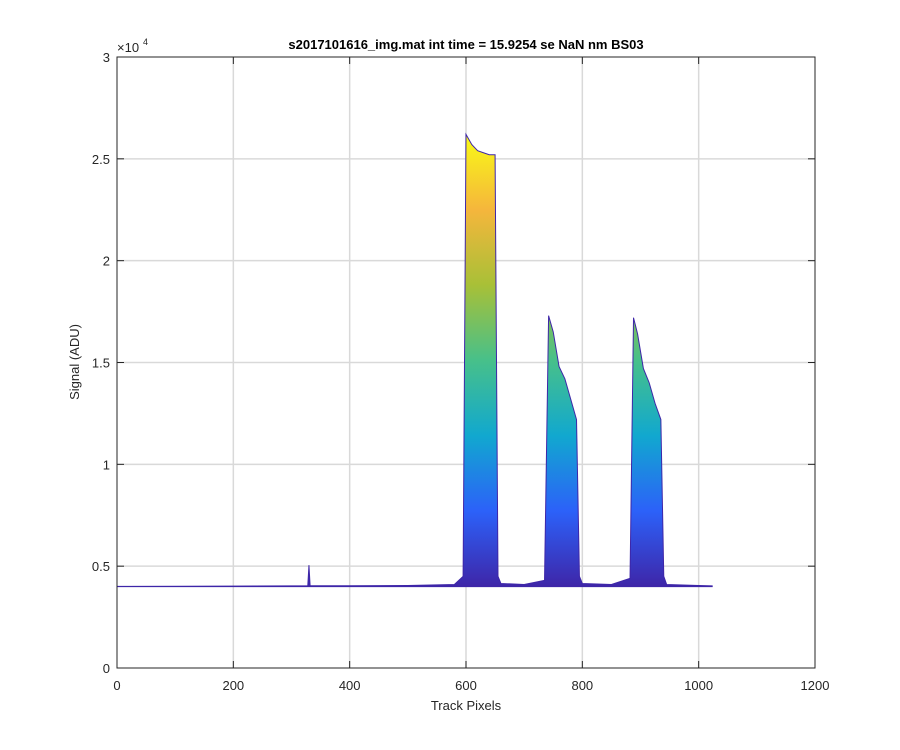  I want to click on y-tick-label: 0, so click(106, 668).